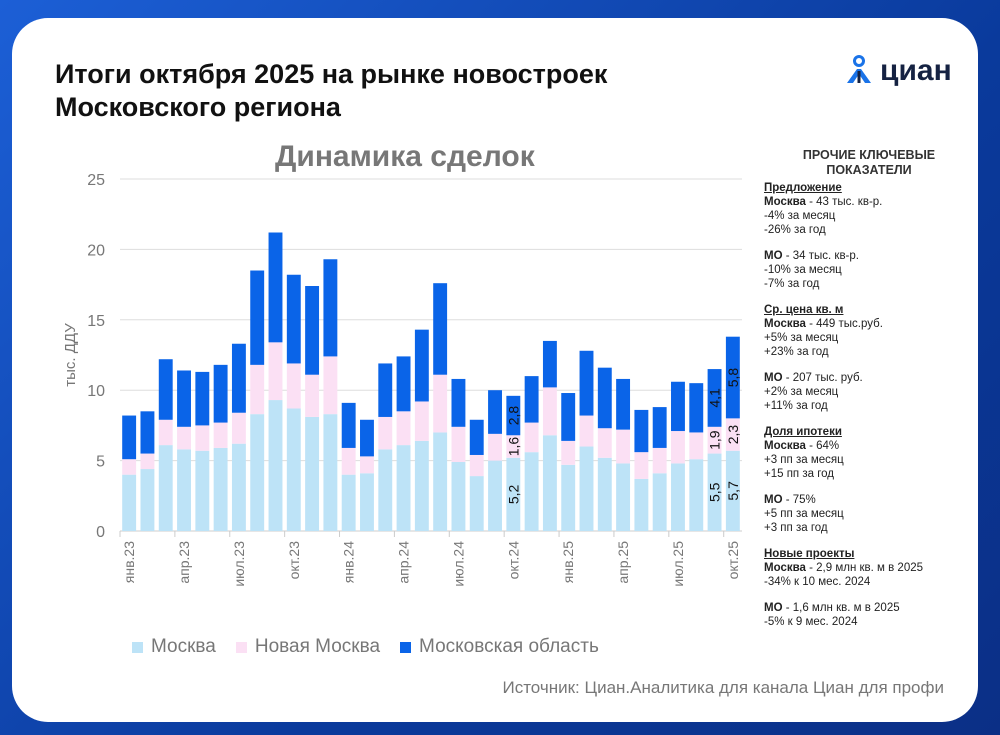 The height and width of the screenshot is (735, 1000). Describe the element at coordinates (317, 646) in the screenshot. I see `legend-label: Новая Москва` at that location.